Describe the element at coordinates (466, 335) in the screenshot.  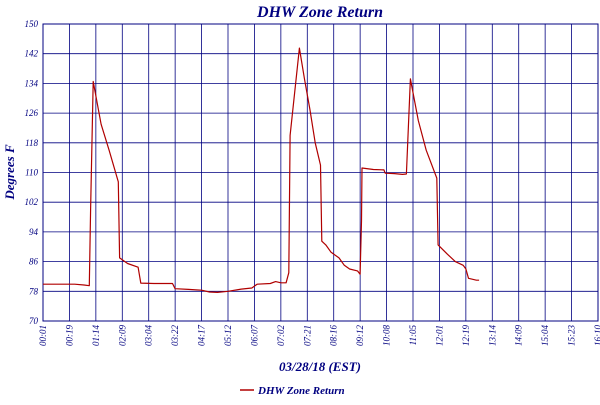
I see `x-tick-label: 12:19` at that location.